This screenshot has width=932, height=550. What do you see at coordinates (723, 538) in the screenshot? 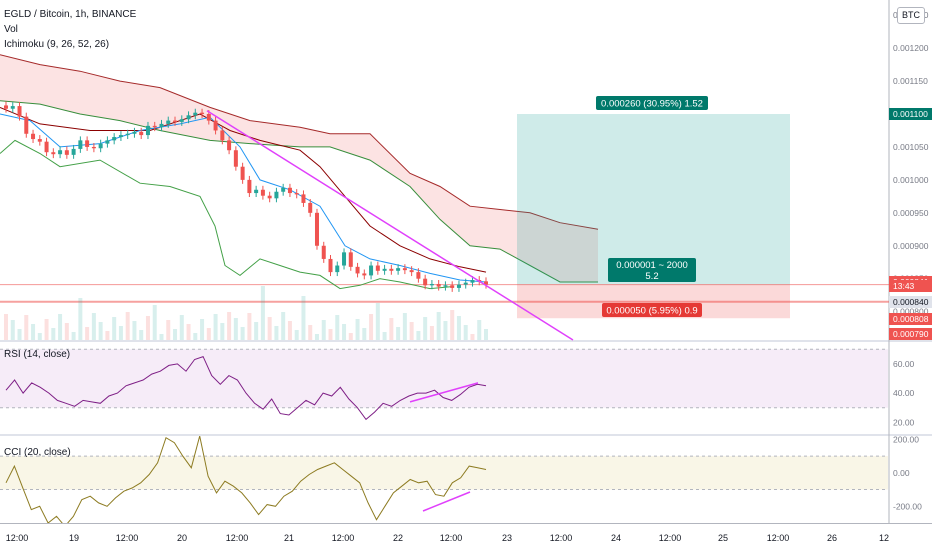
I see `time-tick: 25` at bounding box center [723, 538].